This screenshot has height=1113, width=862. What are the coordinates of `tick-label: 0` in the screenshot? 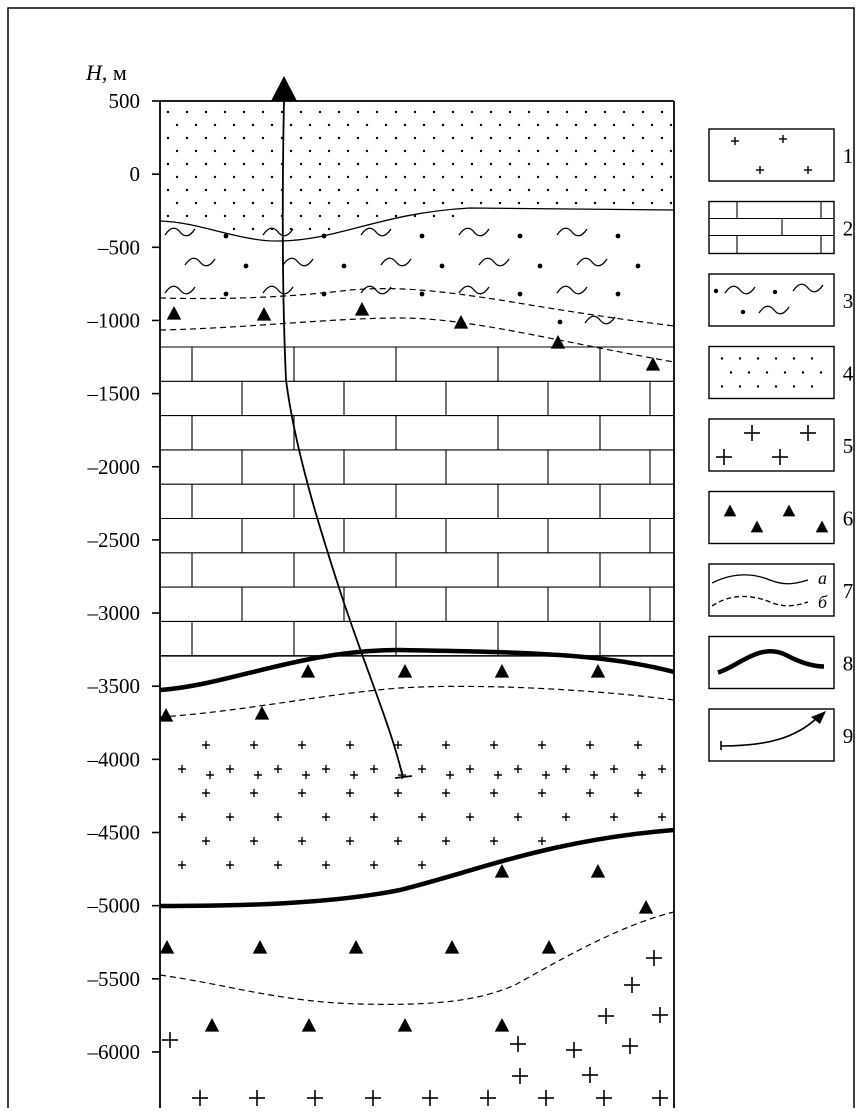 It's located at (135, 174).